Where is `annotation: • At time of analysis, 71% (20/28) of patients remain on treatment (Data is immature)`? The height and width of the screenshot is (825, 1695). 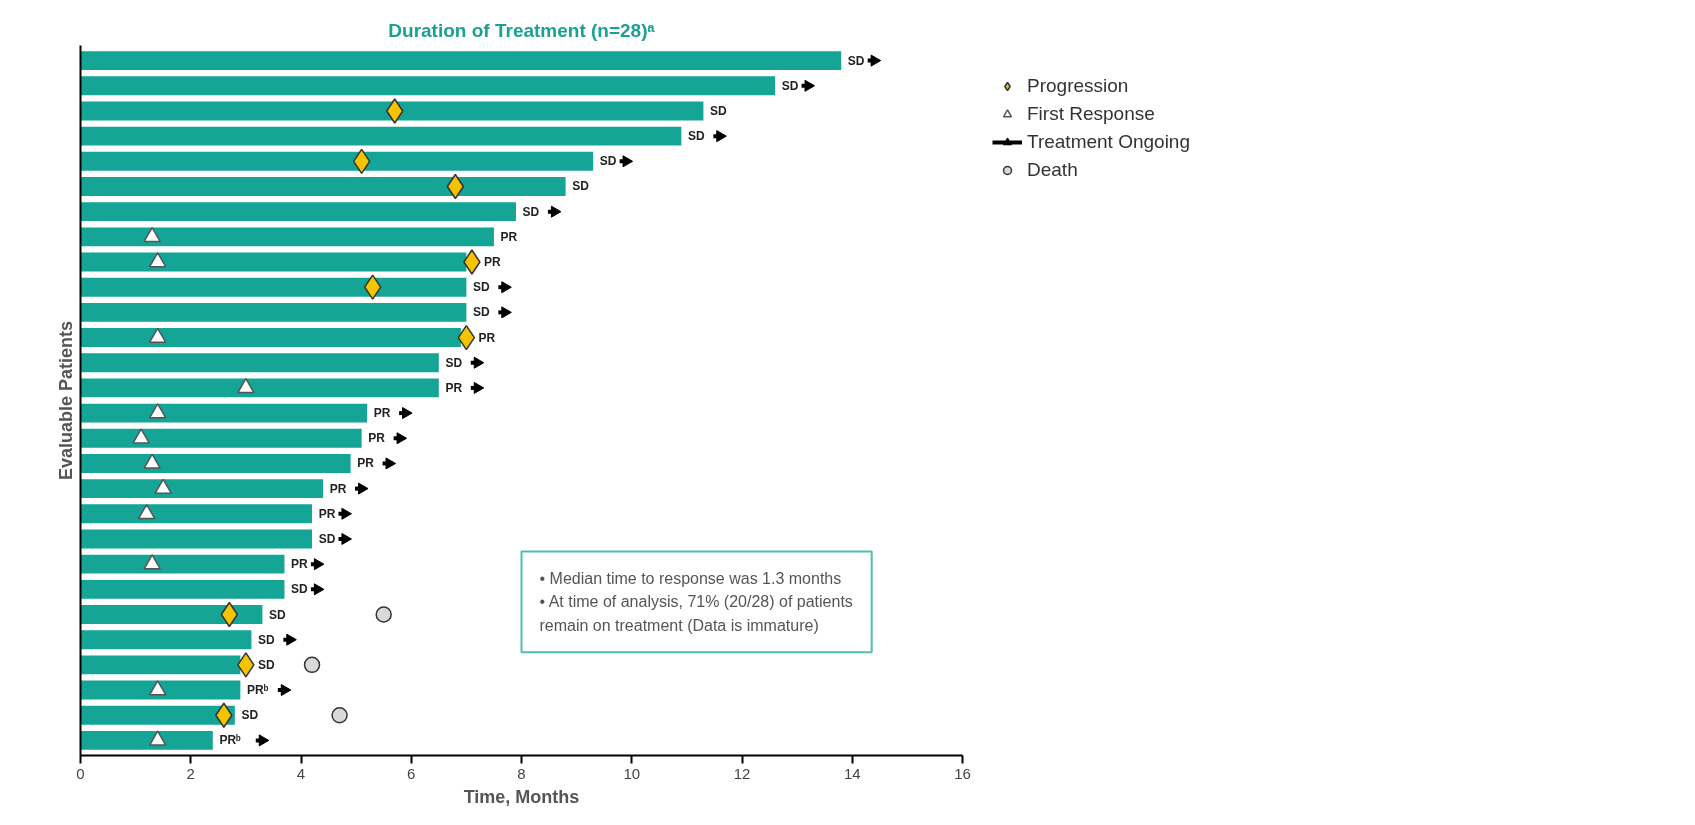
annotation: • At time of analysis, 71% (20/28) of patients remain on treatment (Data is immature) is located at coordinates (696, 614).